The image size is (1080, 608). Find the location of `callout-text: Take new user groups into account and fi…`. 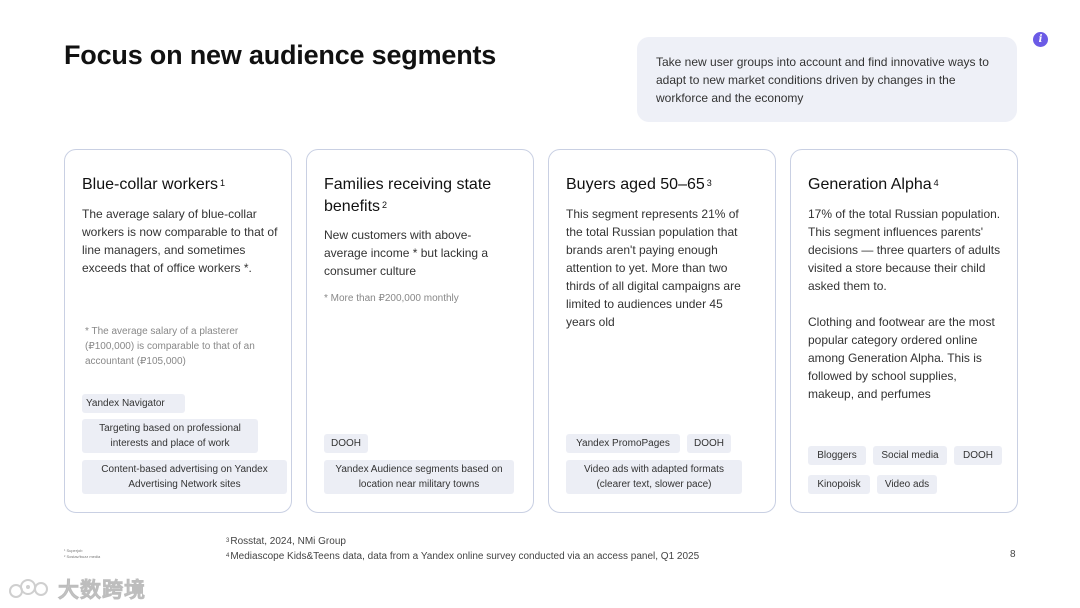

callout-text: Take new user groups into account and fi… is located at coordinates (822, 80).